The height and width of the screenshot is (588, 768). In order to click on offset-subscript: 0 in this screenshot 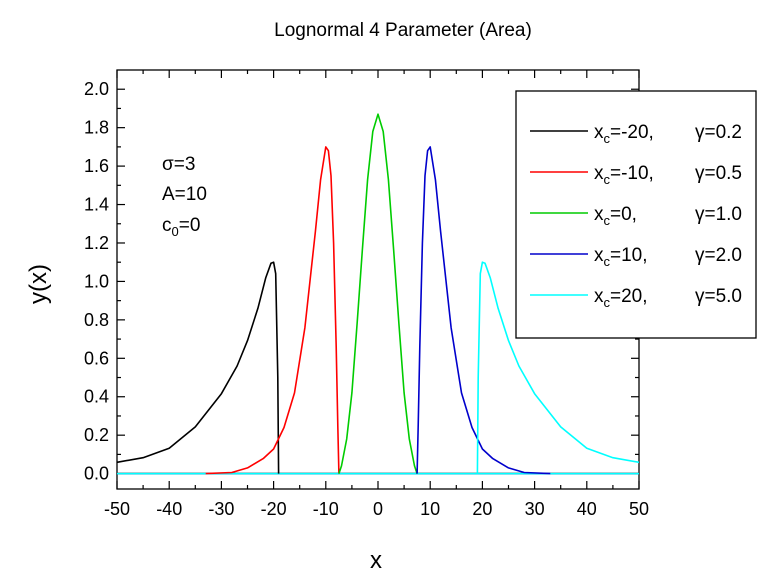, I will do `click(175, 231)`.